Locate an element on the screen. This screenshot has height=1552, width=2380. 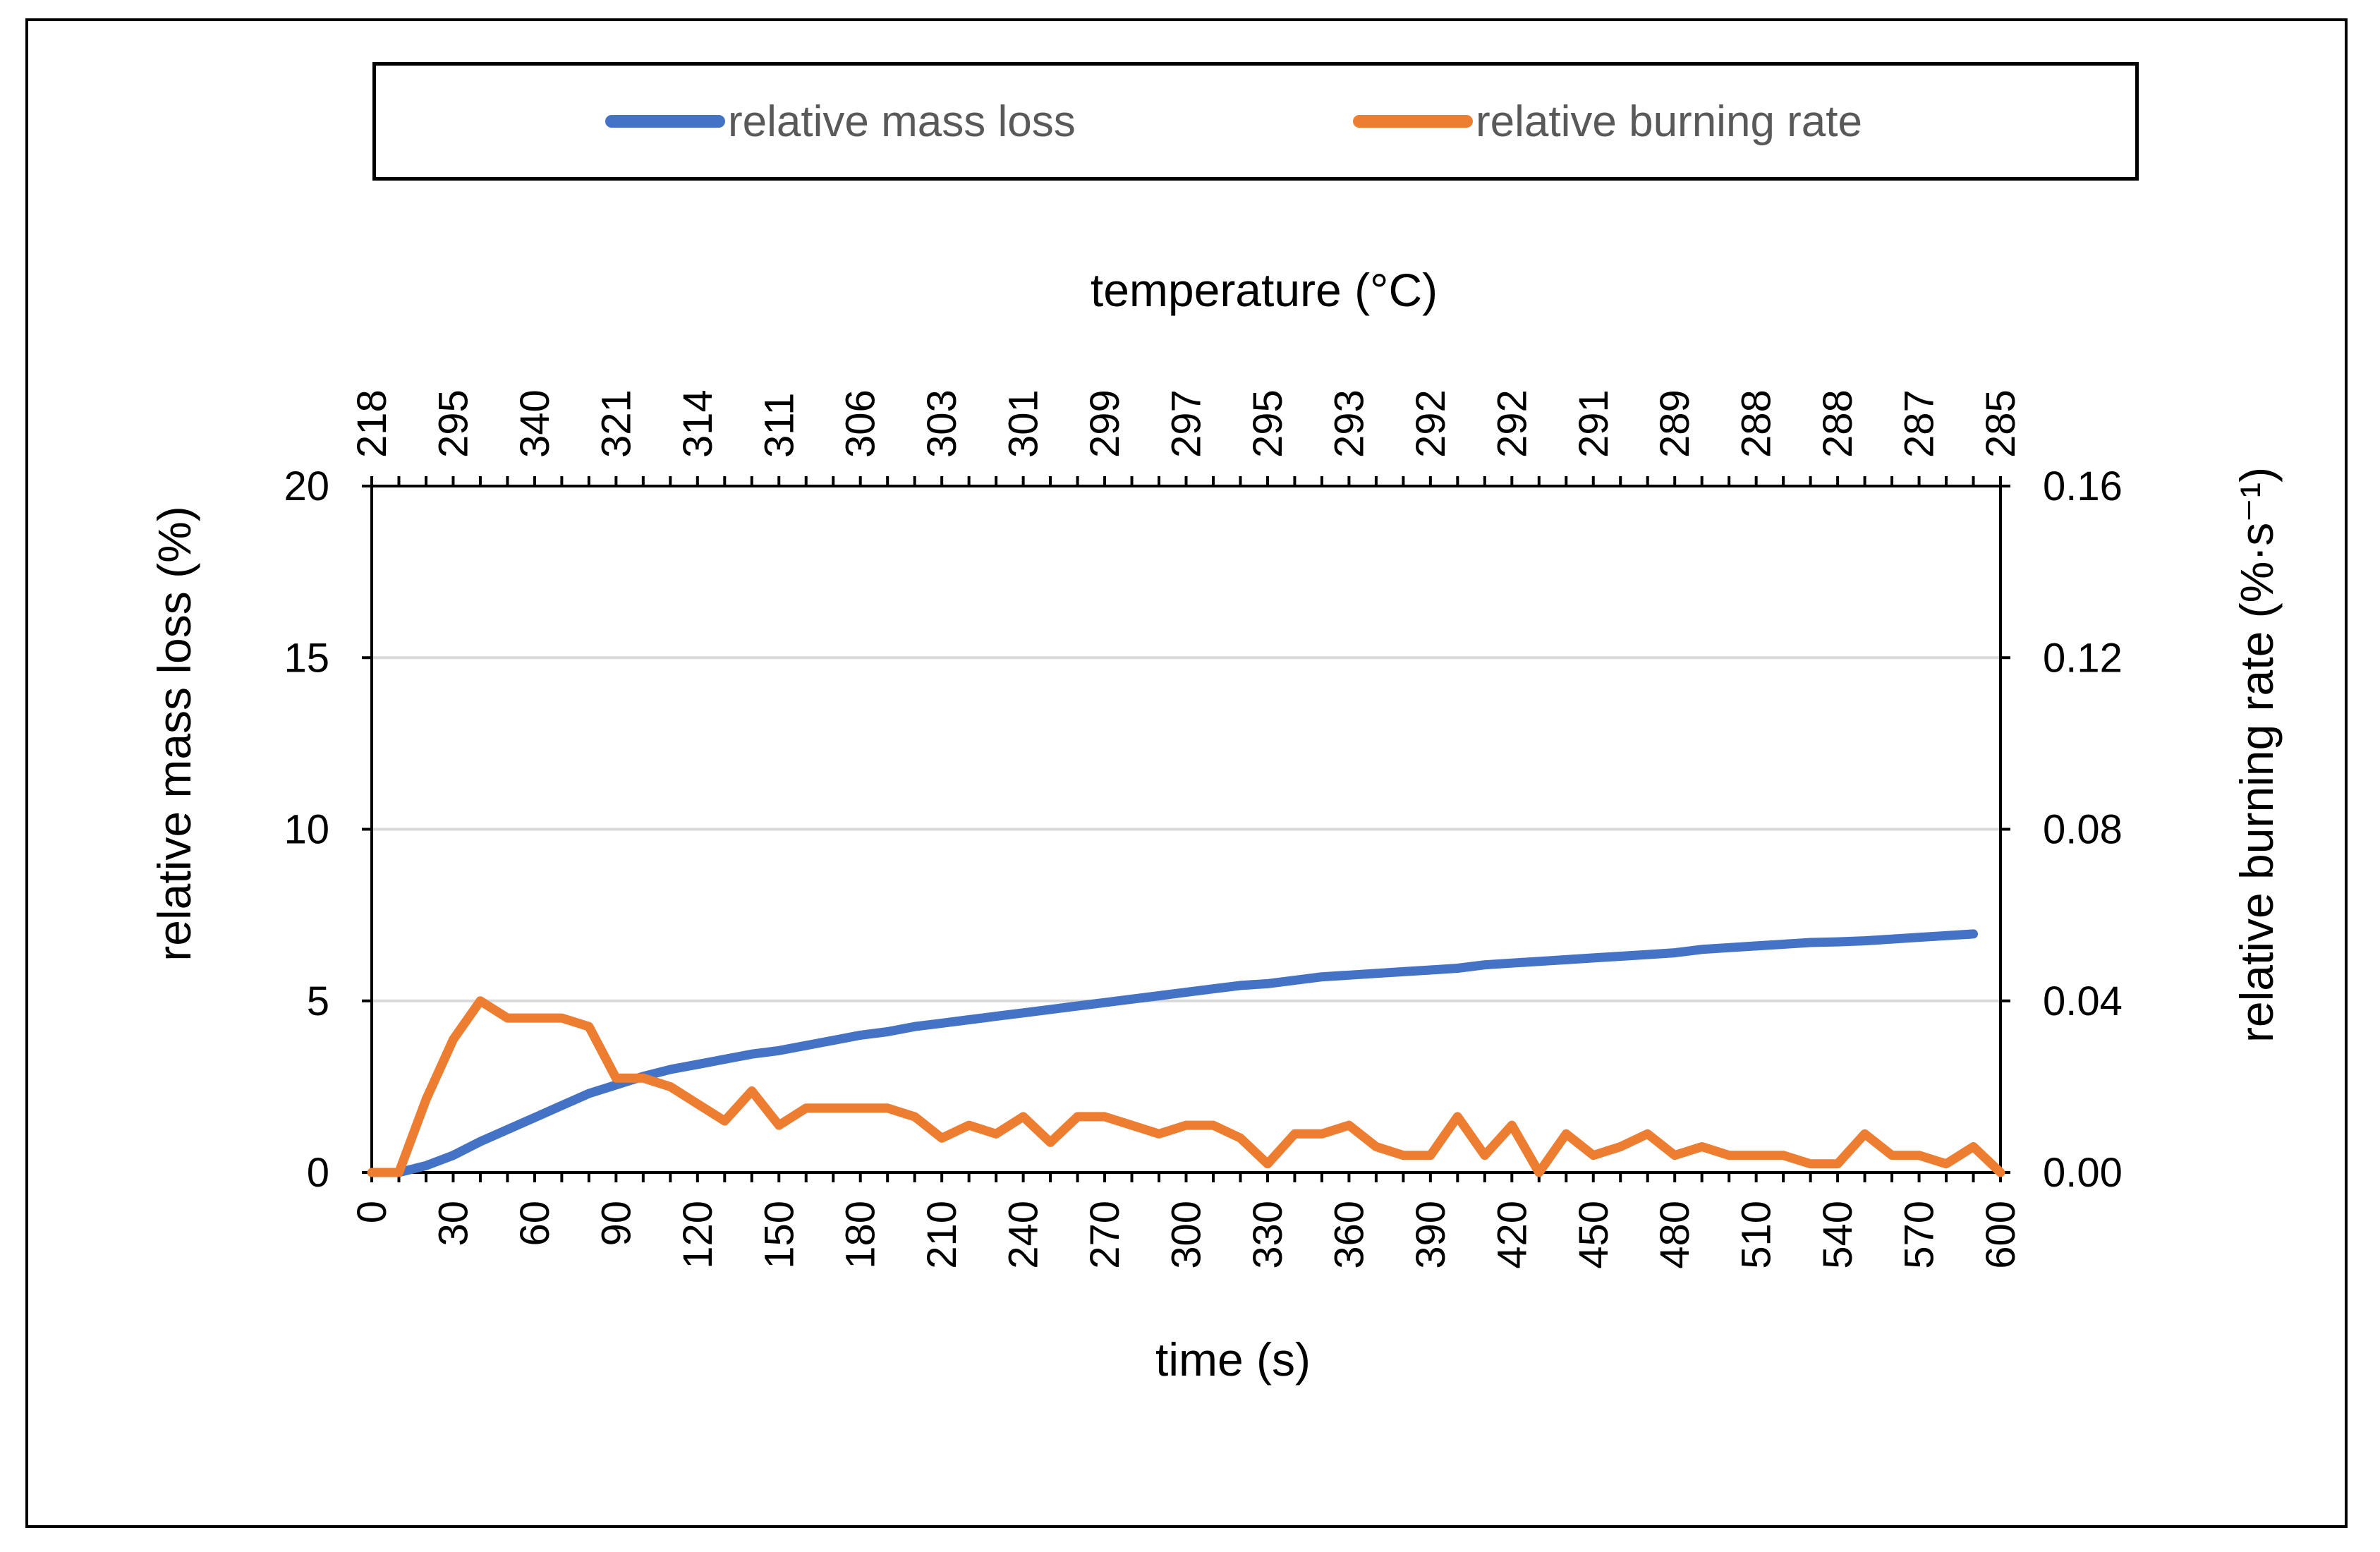
x-tick-label: 330 is located at coordinates (1268, 1235).